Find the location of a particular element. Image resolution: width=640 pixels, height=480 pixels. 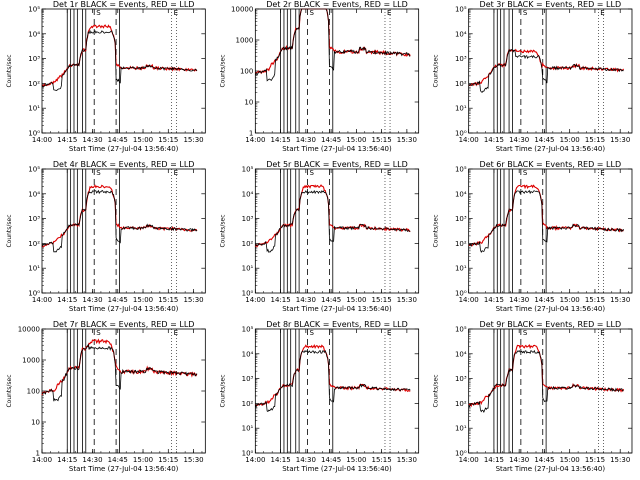

panel-title: Det 4r BLACK = Events, RED = LLD is located at coordinates (124, 164).